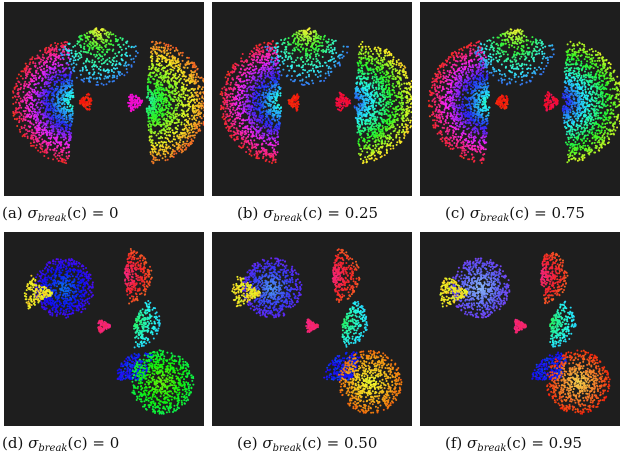  Describe the element at coordinates (247, 443) in the screenshot. I see `caption-label: (e)` at that location.